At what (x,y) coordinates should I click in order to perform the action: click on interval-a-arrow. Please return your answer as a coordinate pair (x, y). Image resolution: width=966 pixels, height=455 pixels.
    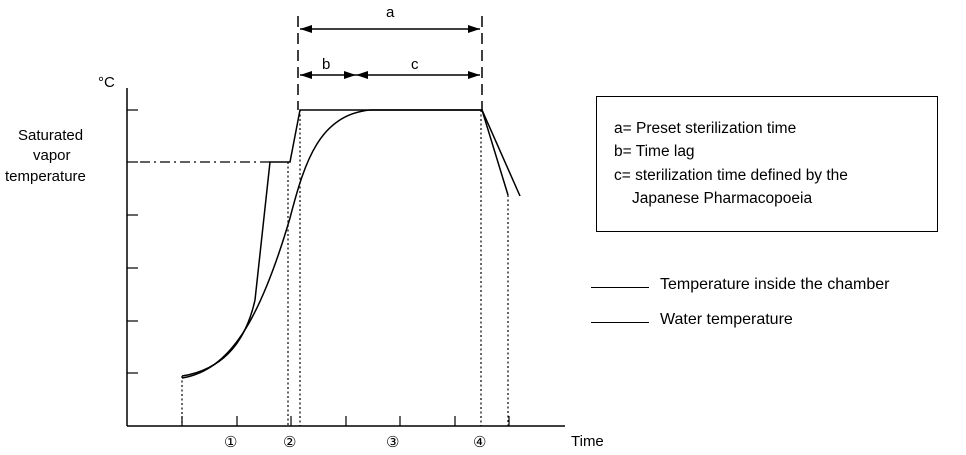
    Looking at the image, I should click on (390, 29).